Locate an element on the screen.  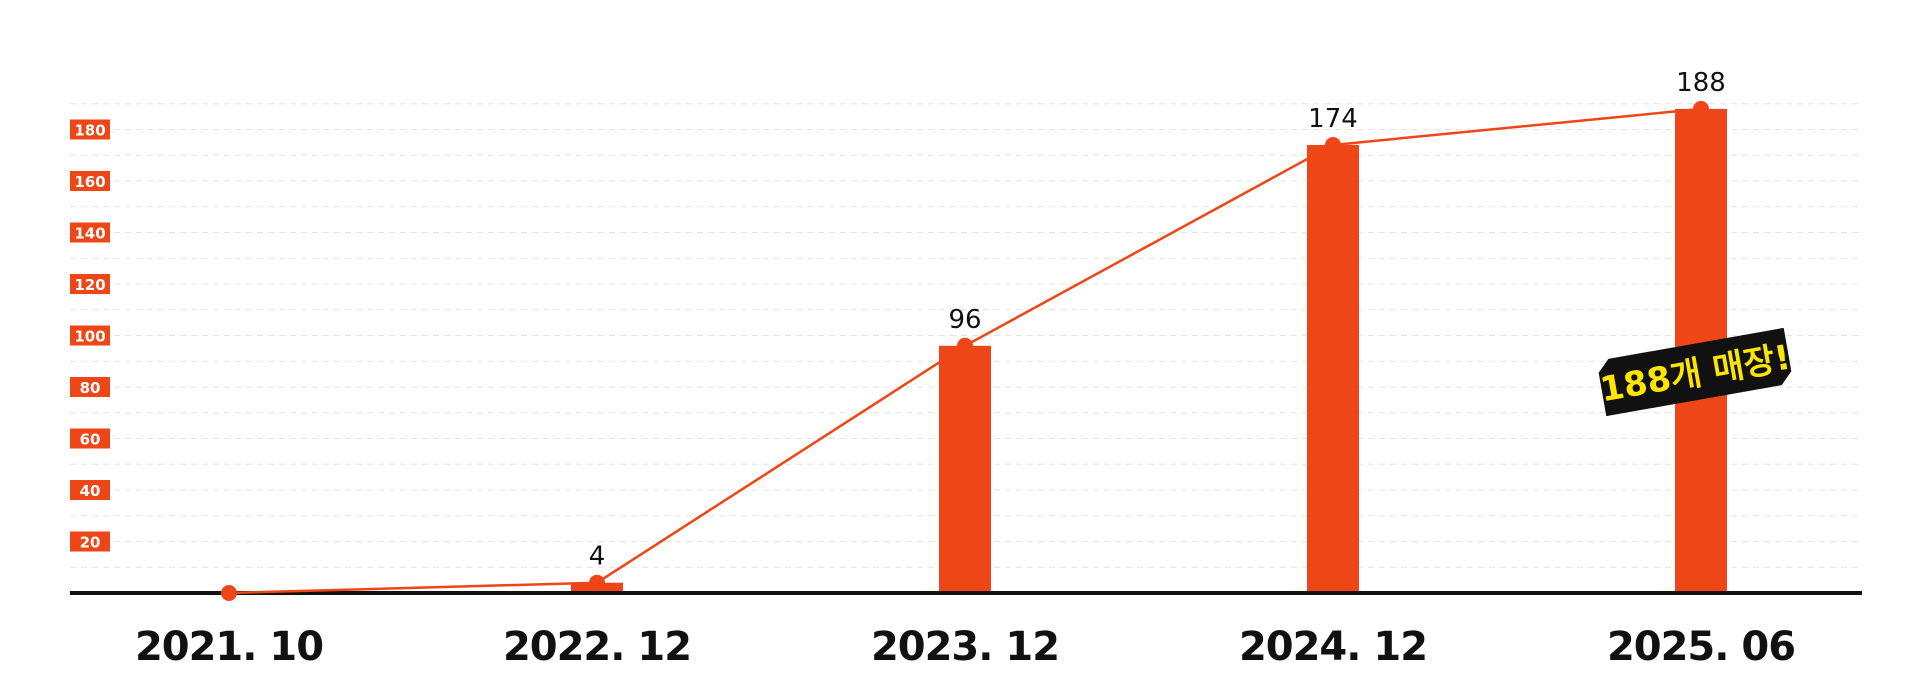
y-tick: 140 is located at coordinates (90, 232).